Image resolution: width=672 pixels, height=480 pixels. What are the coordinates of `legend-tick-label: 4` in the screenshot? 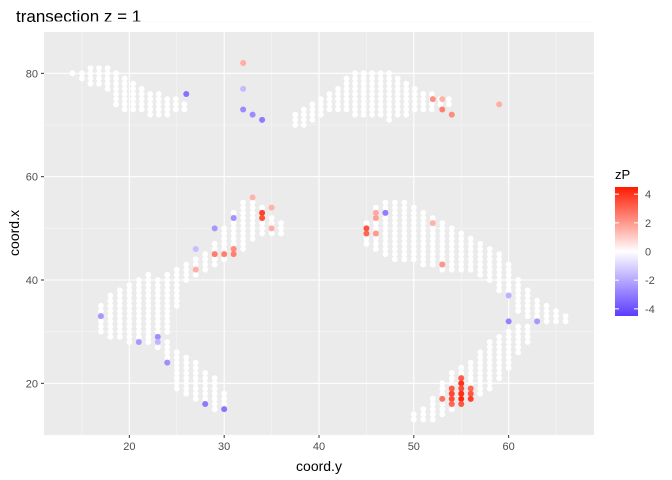 It's located at (648, 195).